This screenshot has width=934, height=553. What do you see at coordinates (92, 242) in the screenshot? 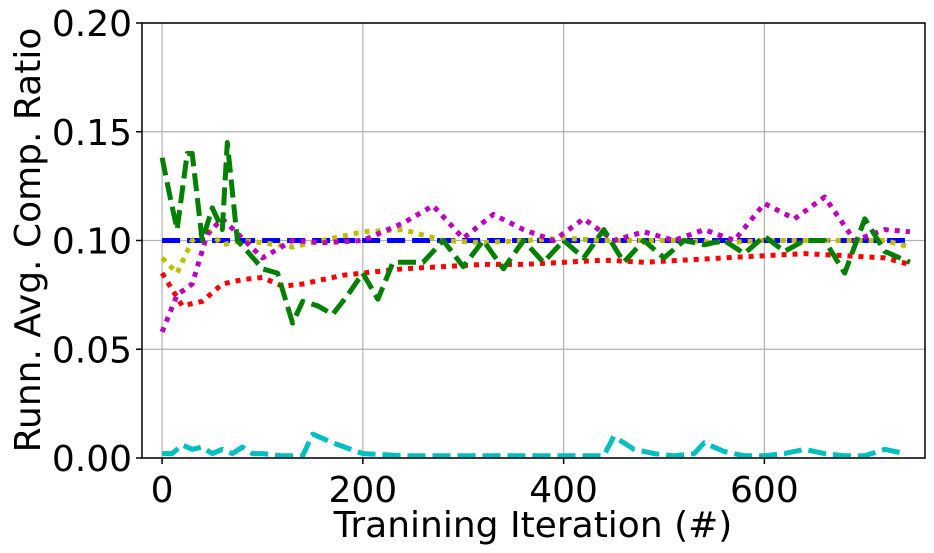
I see `y-tick-label: 0.10` at bounding box center [92, 242].